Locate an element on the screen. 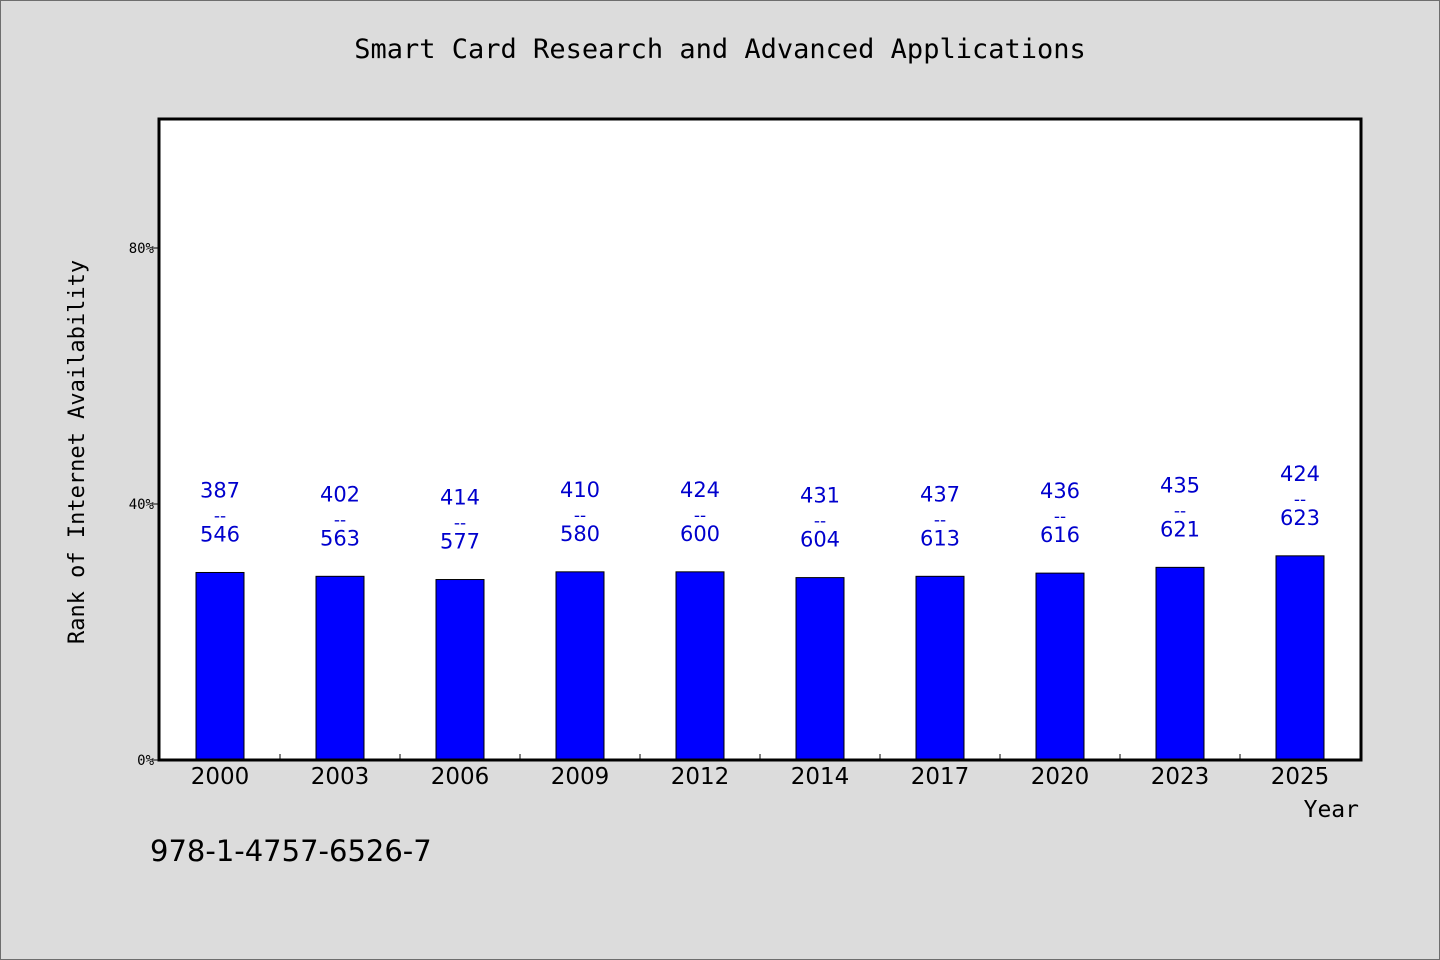  data-label-top: 435 is located at coordinates (1180, 485).